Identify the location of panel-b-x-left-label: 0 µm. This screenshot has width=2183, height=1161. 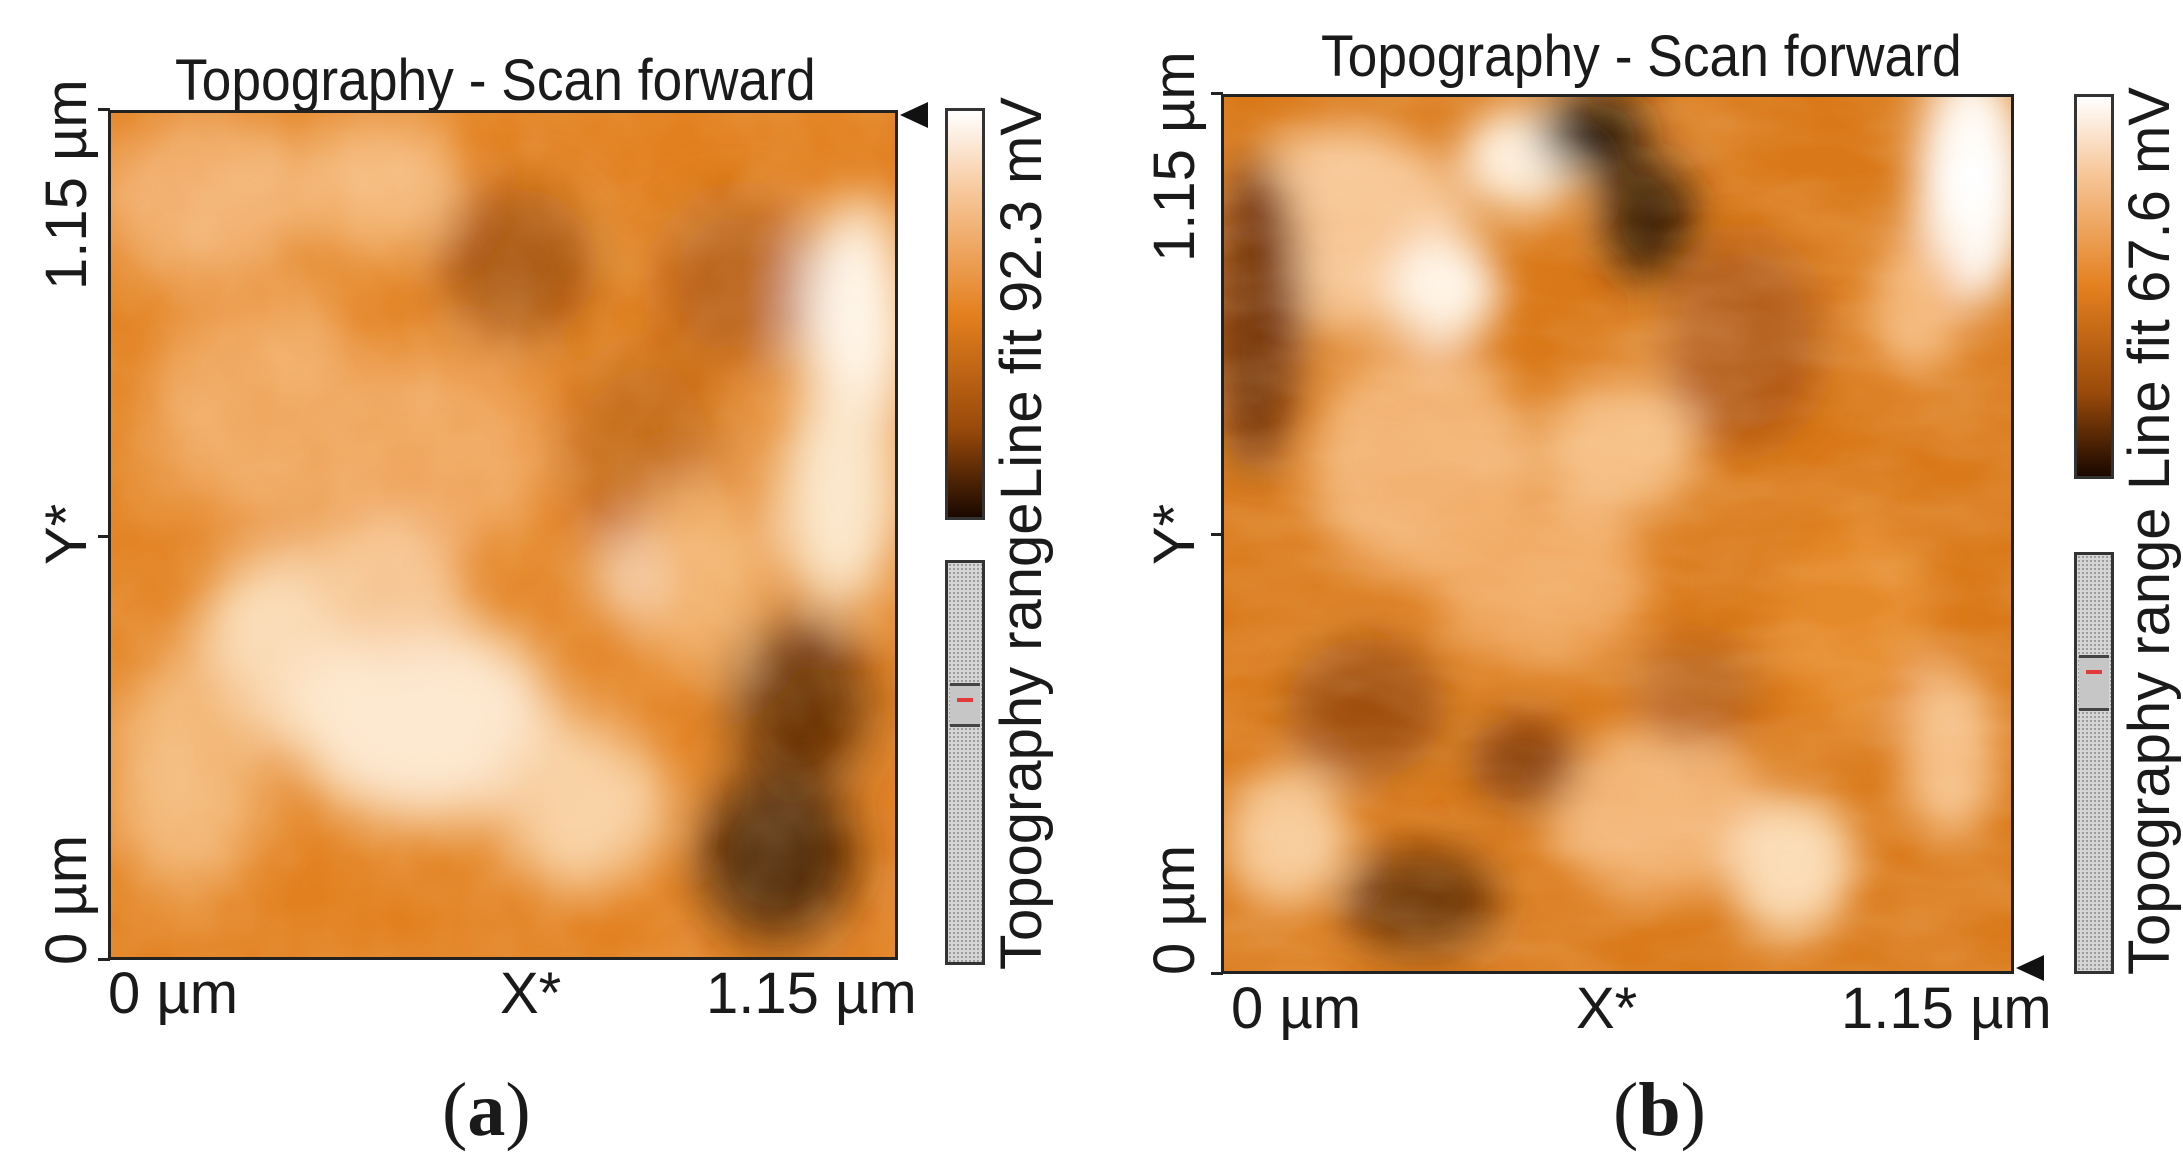
(1296, 1008).